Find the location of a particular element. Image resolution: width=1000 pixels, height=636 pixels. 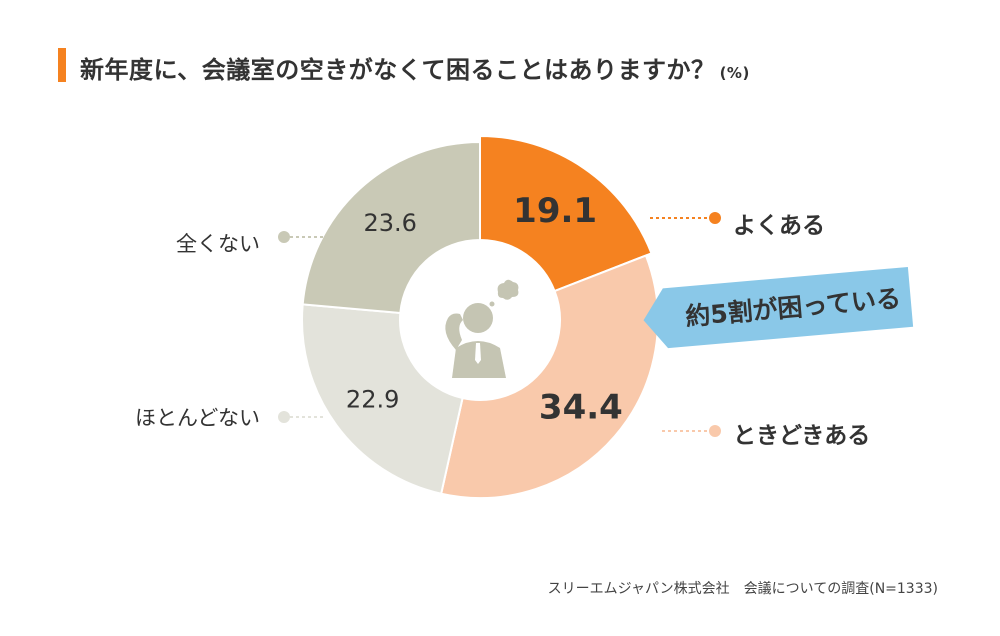

donut-slice-hotondo is located at coordinates (382, 399).